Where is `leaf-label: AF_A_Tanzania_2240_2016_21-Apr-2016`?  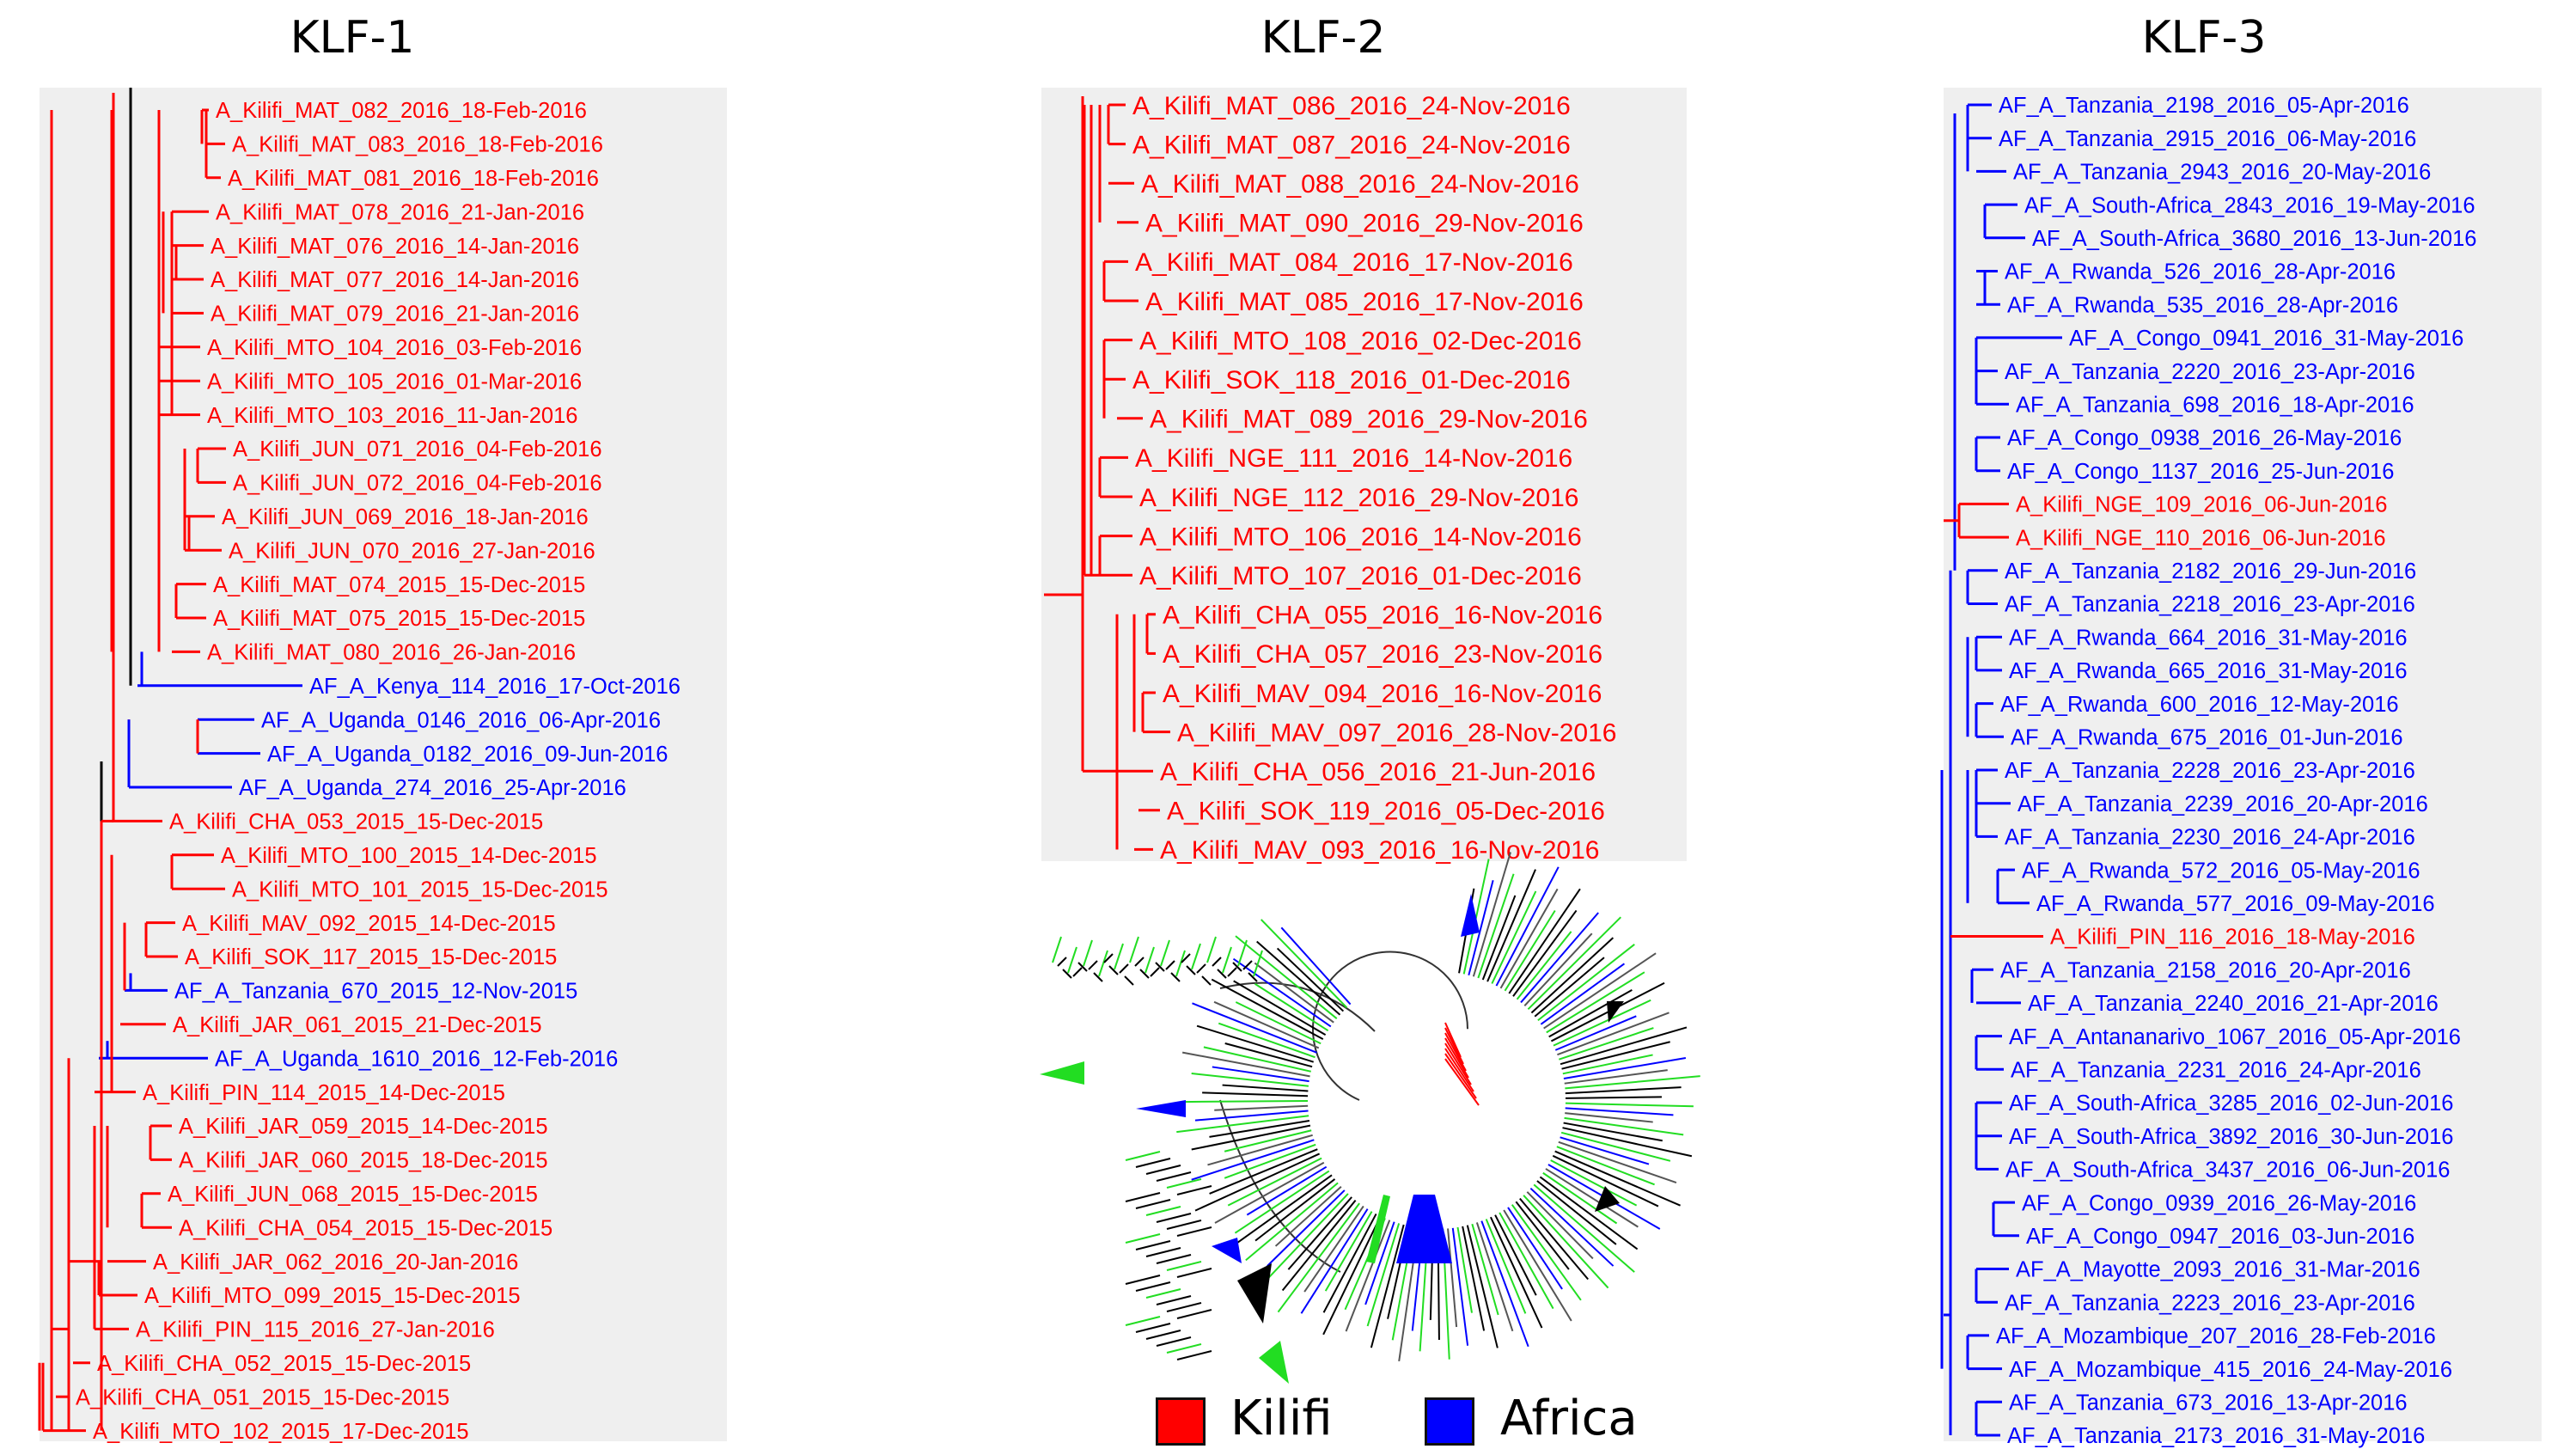 leaf-label: AF_A_Tanzania_2240_2016_21-Apr-2016 is located at coordinates (2233, 1004).